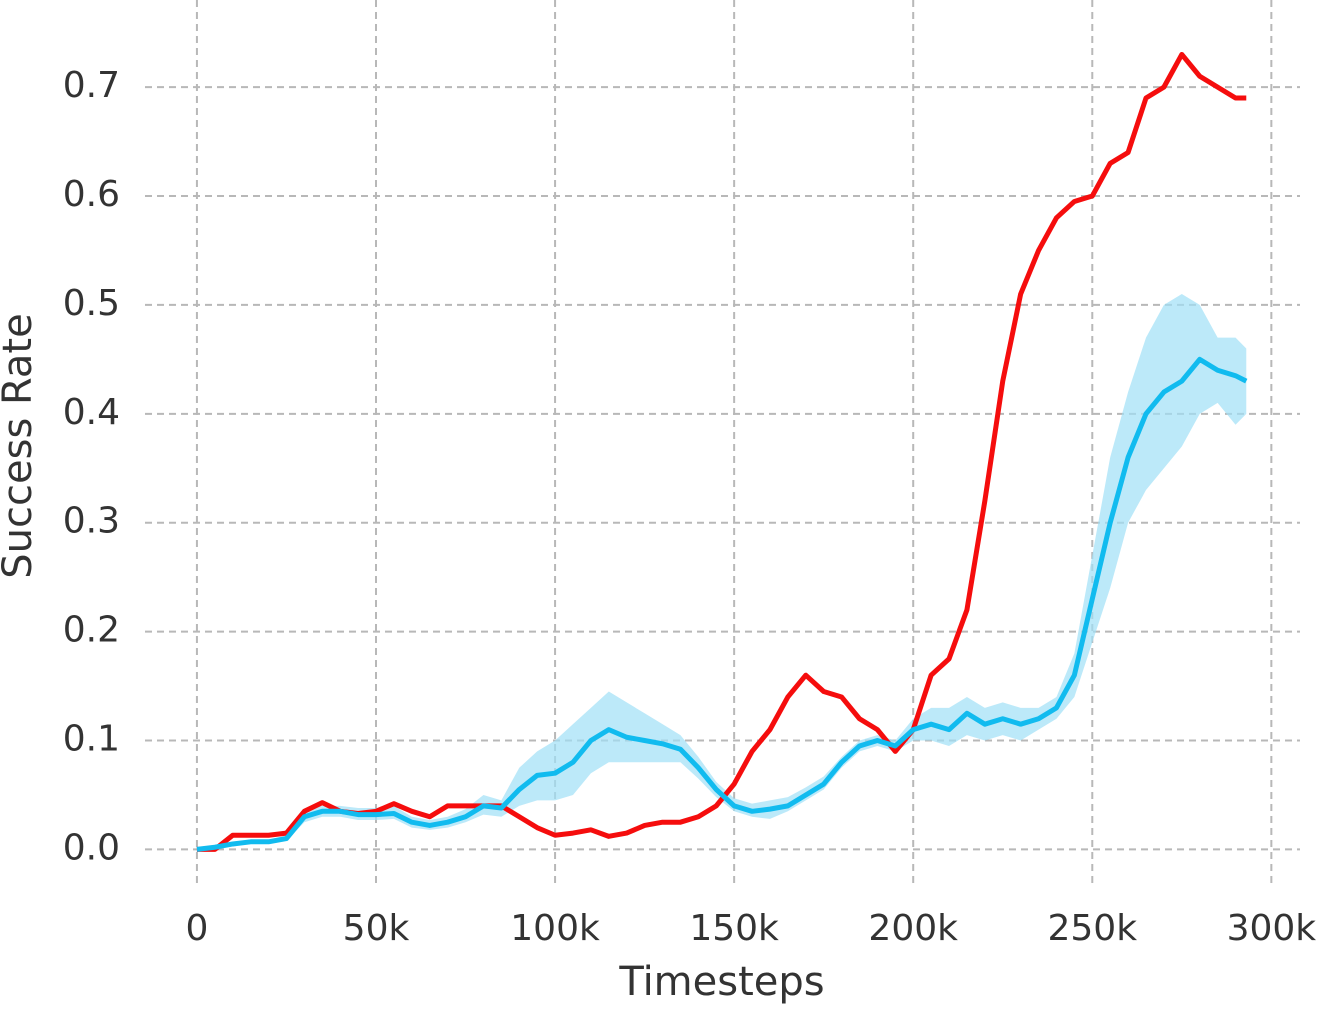 Image resolution: width=1321 pixels, height=1009 pixels. What do you see at coordinates (913, 928) in the screenshot?
I see `x-tick-label: 200k` at bounding box center [913, 928].